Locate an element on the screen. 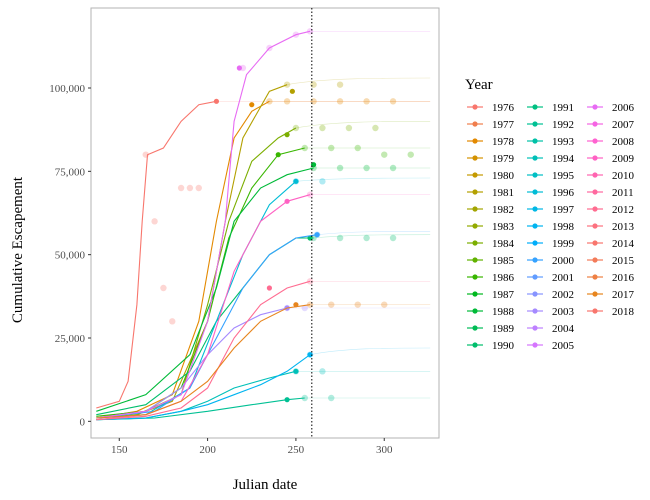  legend-label: 2017 is located at coordinates (623, 295).